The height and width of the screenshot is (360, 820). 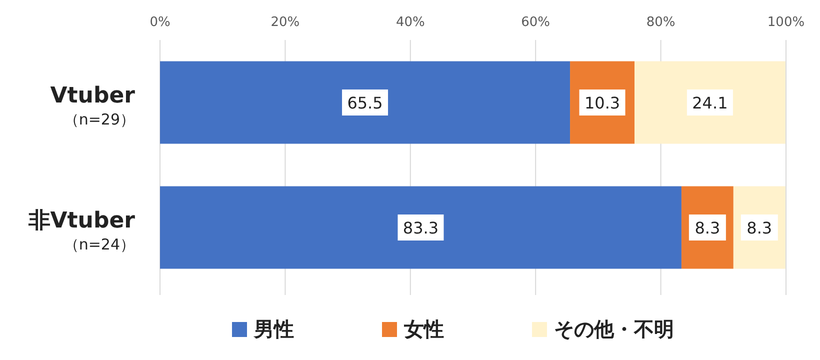 I want to click on x-tick-label: 0%, so click(x=160, y=22).